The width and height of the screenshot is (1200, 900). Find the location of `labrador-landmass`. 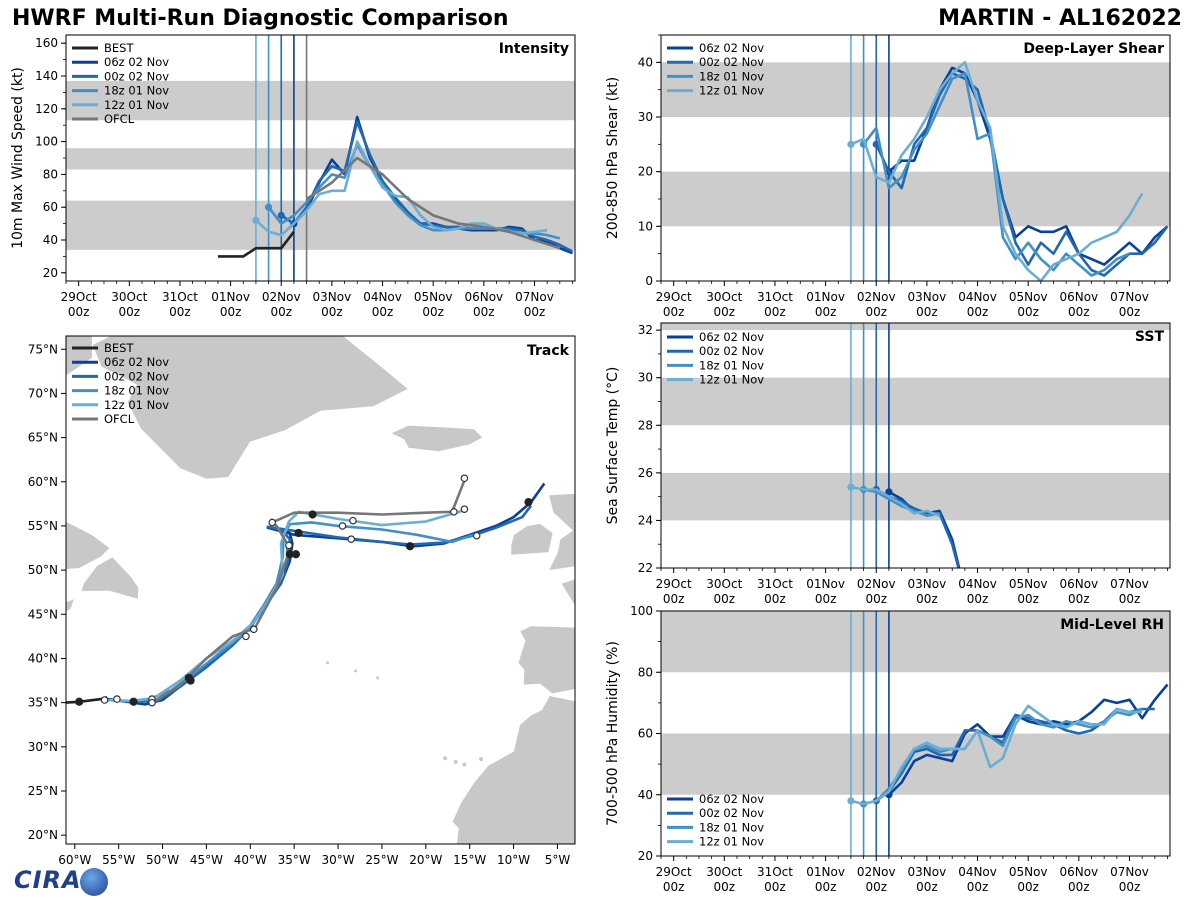

labrador-landmass is located at coordinates (88, 545).